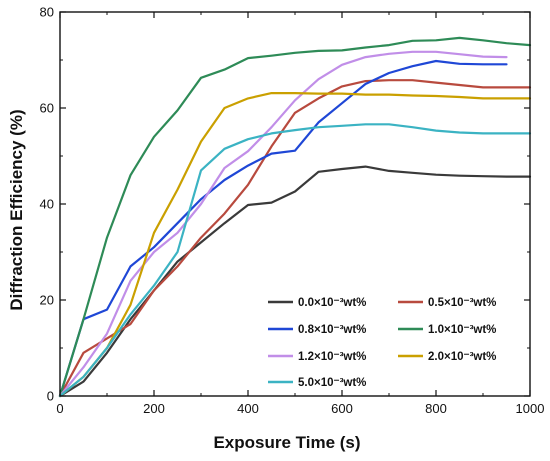 Image resolution: width=550 pixels, height=461 pixels. Describe the element at coordinates (436, 408) in the screenshot. I see `x-tick-label: 800` at that location.